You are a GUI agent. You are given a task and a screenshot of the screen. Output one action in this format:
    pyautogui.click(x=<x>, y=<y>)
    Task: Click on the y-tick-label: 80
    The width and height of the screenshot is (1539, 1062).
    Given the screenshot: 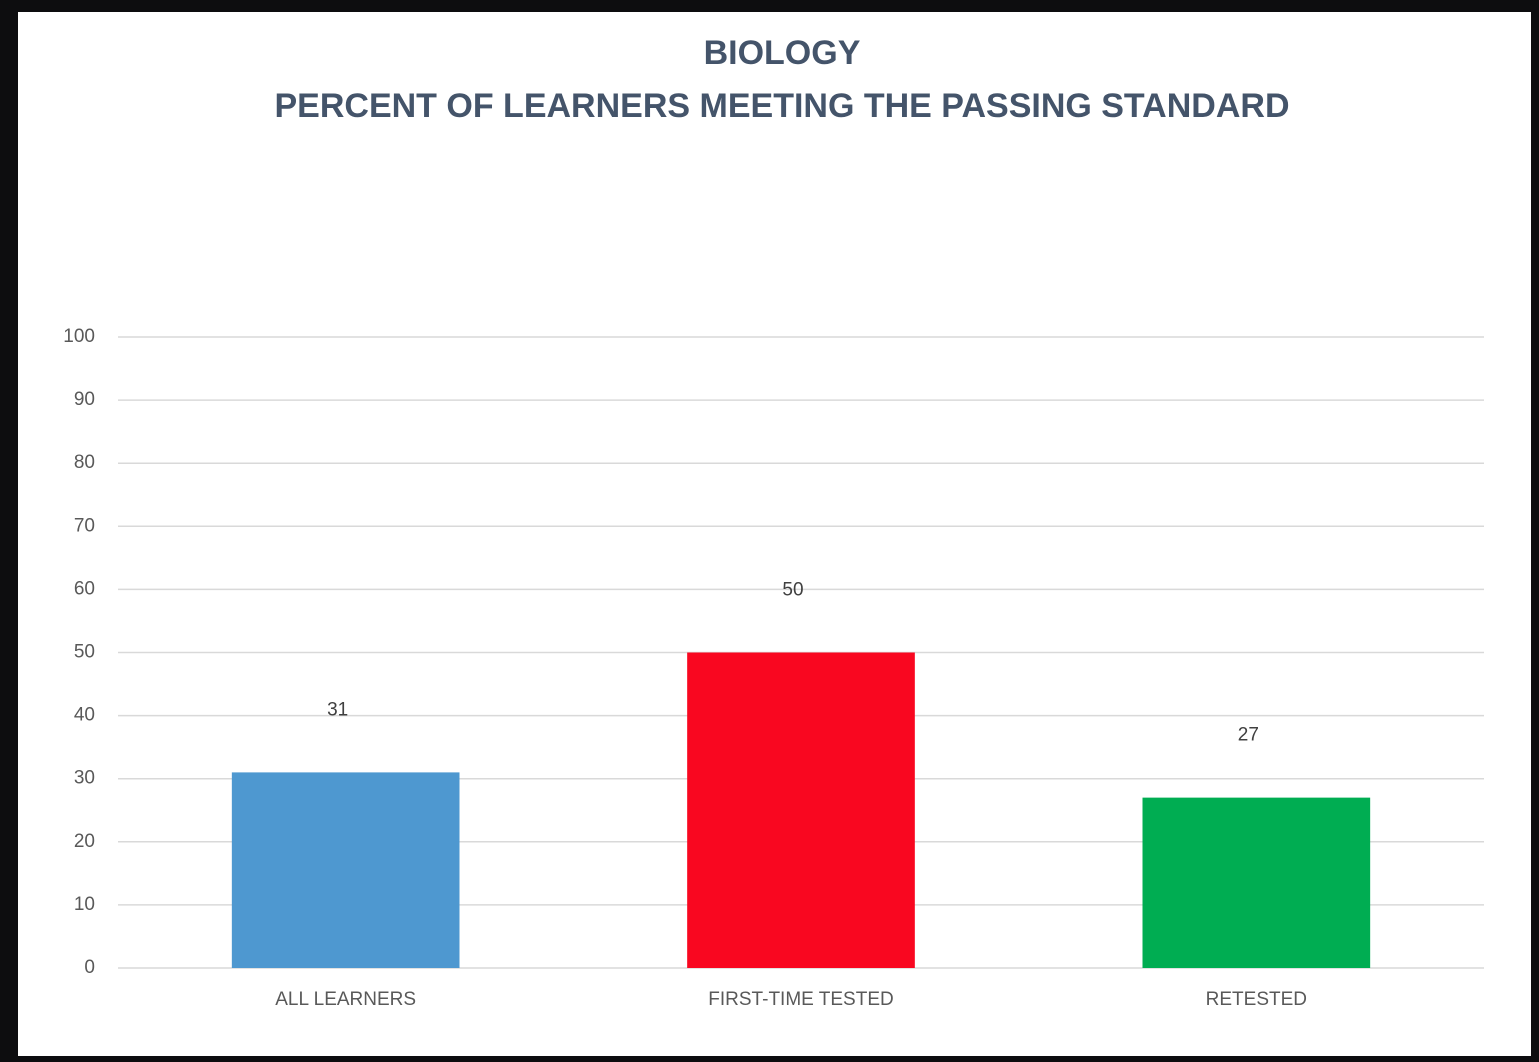 What is the action you would take?
    pyautogui.click(x=84, y=462)
    